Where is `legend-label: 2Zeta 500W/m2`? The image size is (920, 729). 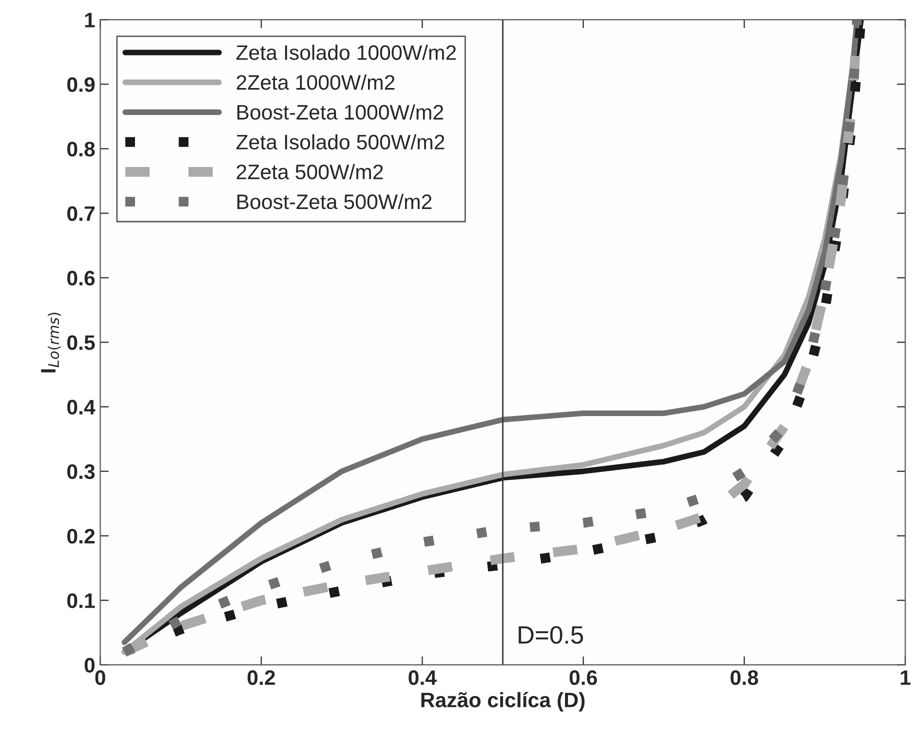
legend-label: 2Zeta 500W/m2 is located at coordinates (309, 172).